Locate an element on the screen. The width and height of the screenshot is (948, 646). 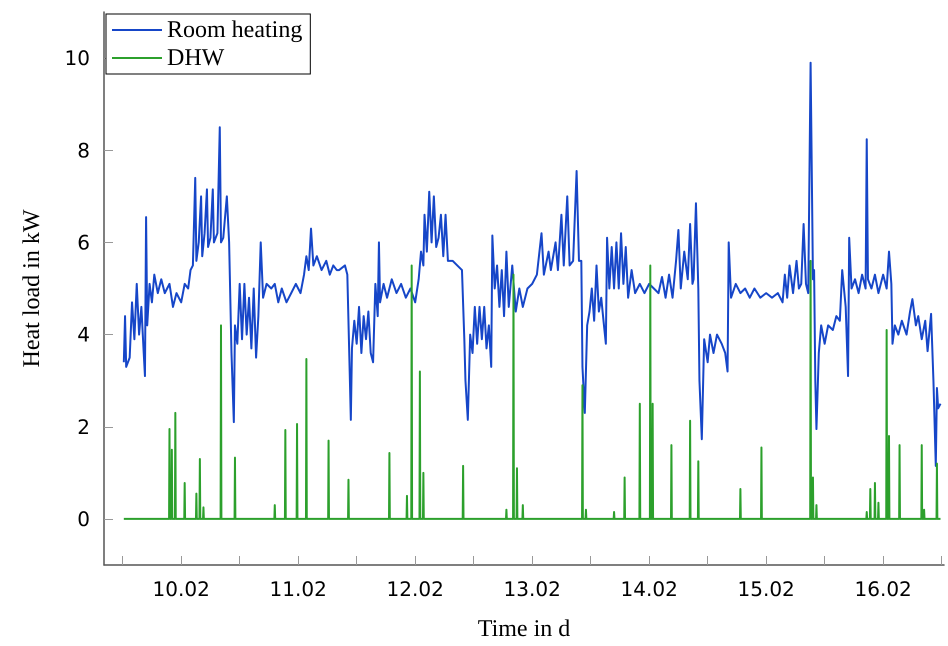
y-tick-label: 0 is located at coordinates (83, 518).